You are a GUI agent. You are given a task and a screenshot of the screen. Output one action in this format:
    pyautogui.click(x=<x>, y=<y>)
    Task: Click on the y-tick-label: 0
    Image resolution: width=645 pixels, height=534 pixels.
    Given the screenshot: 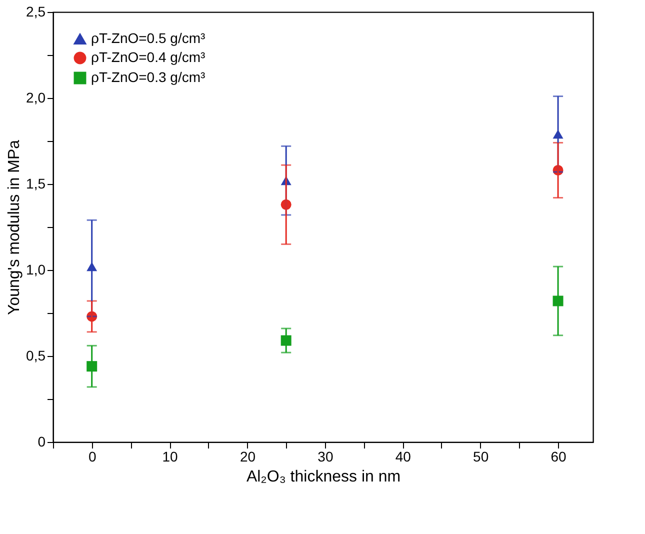 What is the action you would take?
    pyautogui.click(x=42, y=442)
    